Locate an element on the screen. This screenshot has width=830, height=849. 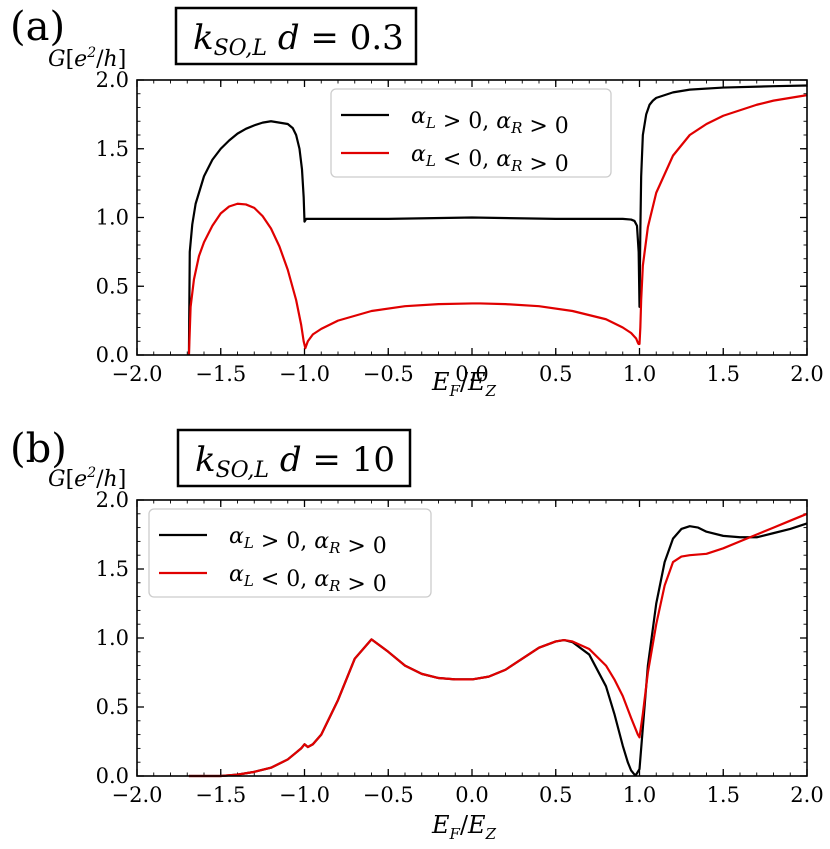
legend-a: αL > 0, αR > 0αL < 0, αR > 0 is located at coordinates (471, 133).